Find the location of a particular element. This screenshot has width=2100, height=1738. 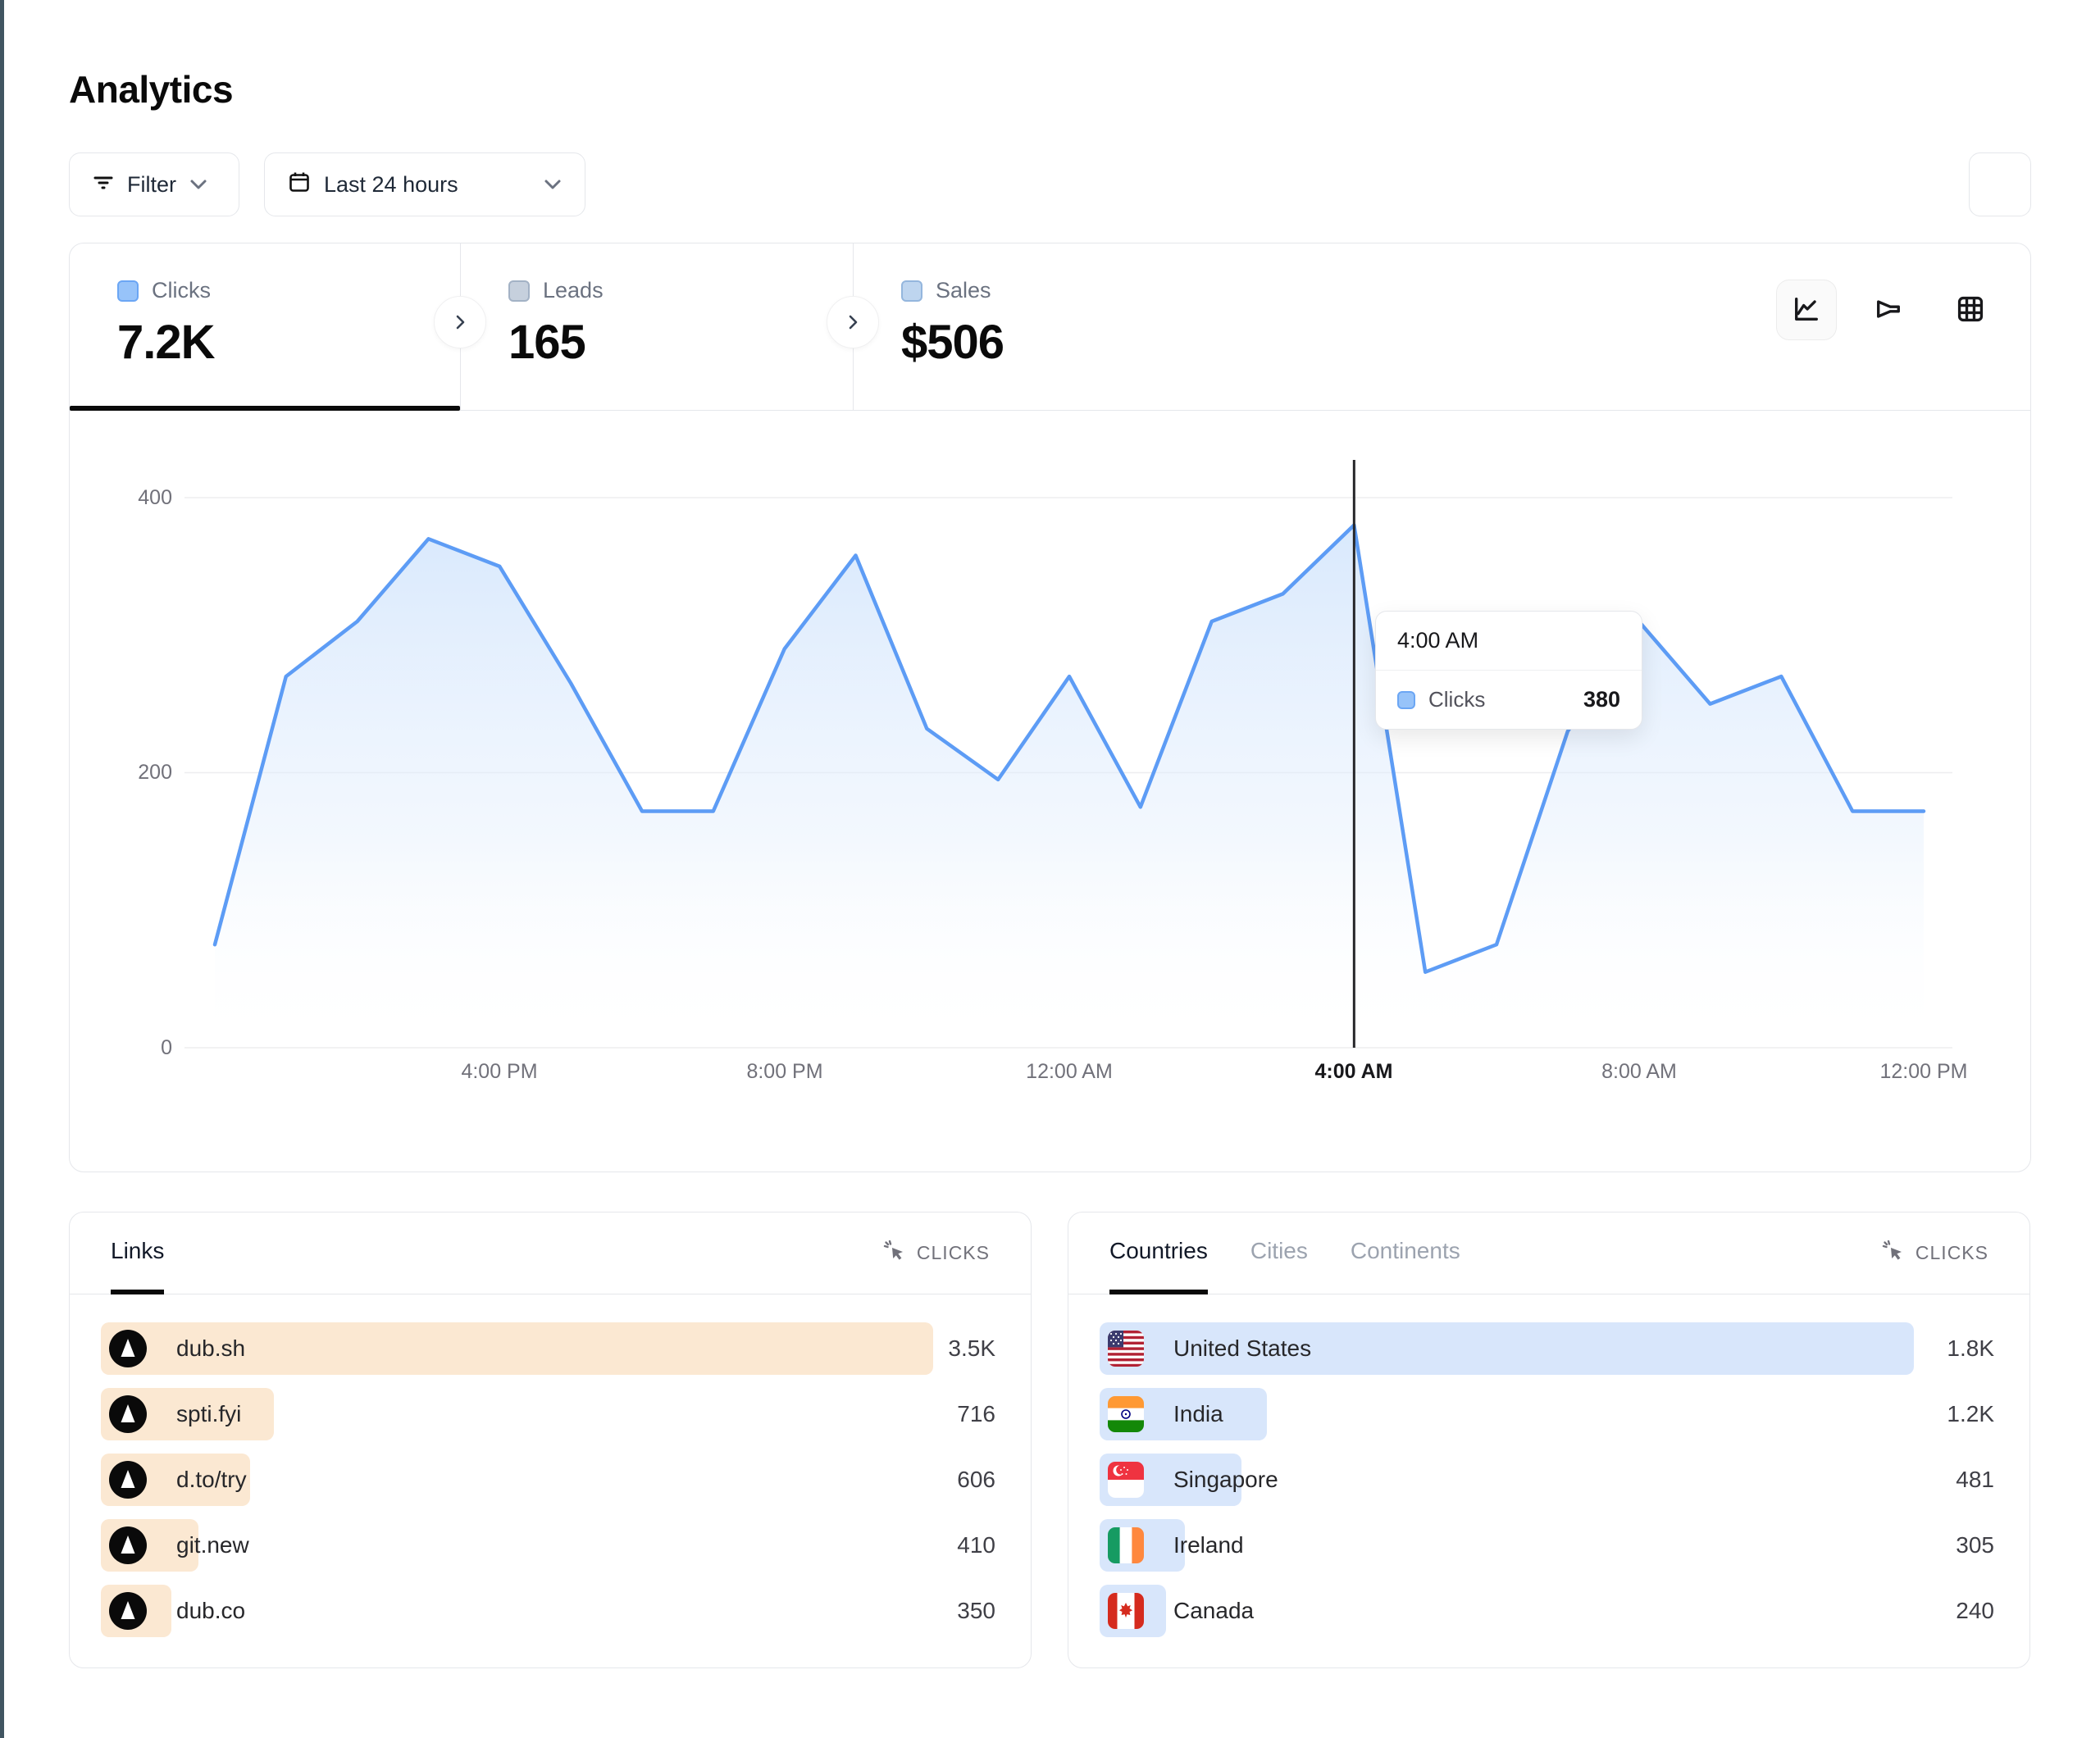

x-axis-tick: 12:00 PM is located at coordinates (1923, 1071).